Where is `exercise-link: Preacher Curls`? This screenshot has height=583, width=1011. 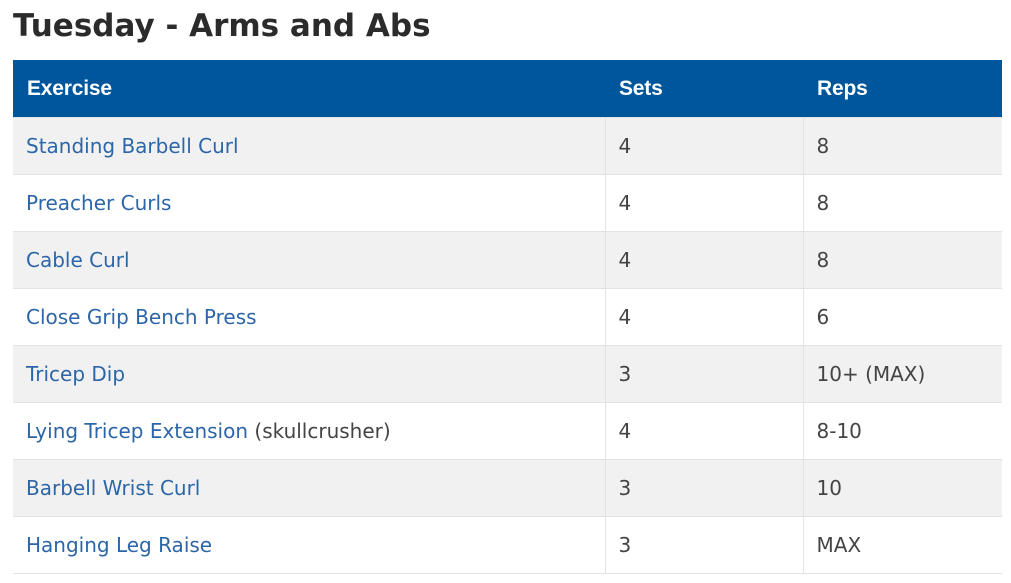 exercise-link: Preacher Curls is located at coordinates (99, 203).